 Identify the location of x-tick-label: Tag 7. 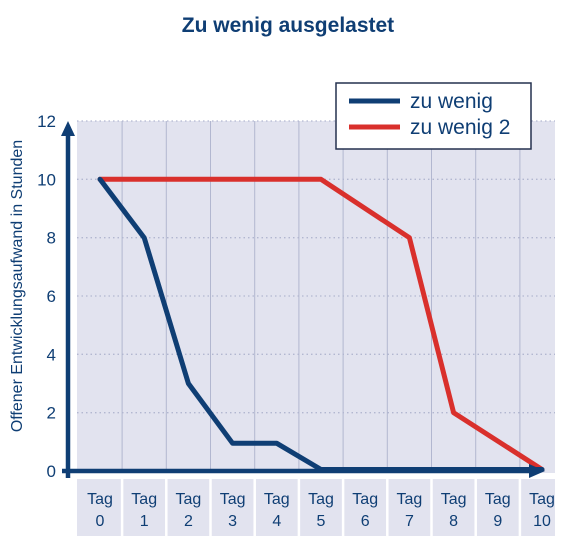
(410, 510).